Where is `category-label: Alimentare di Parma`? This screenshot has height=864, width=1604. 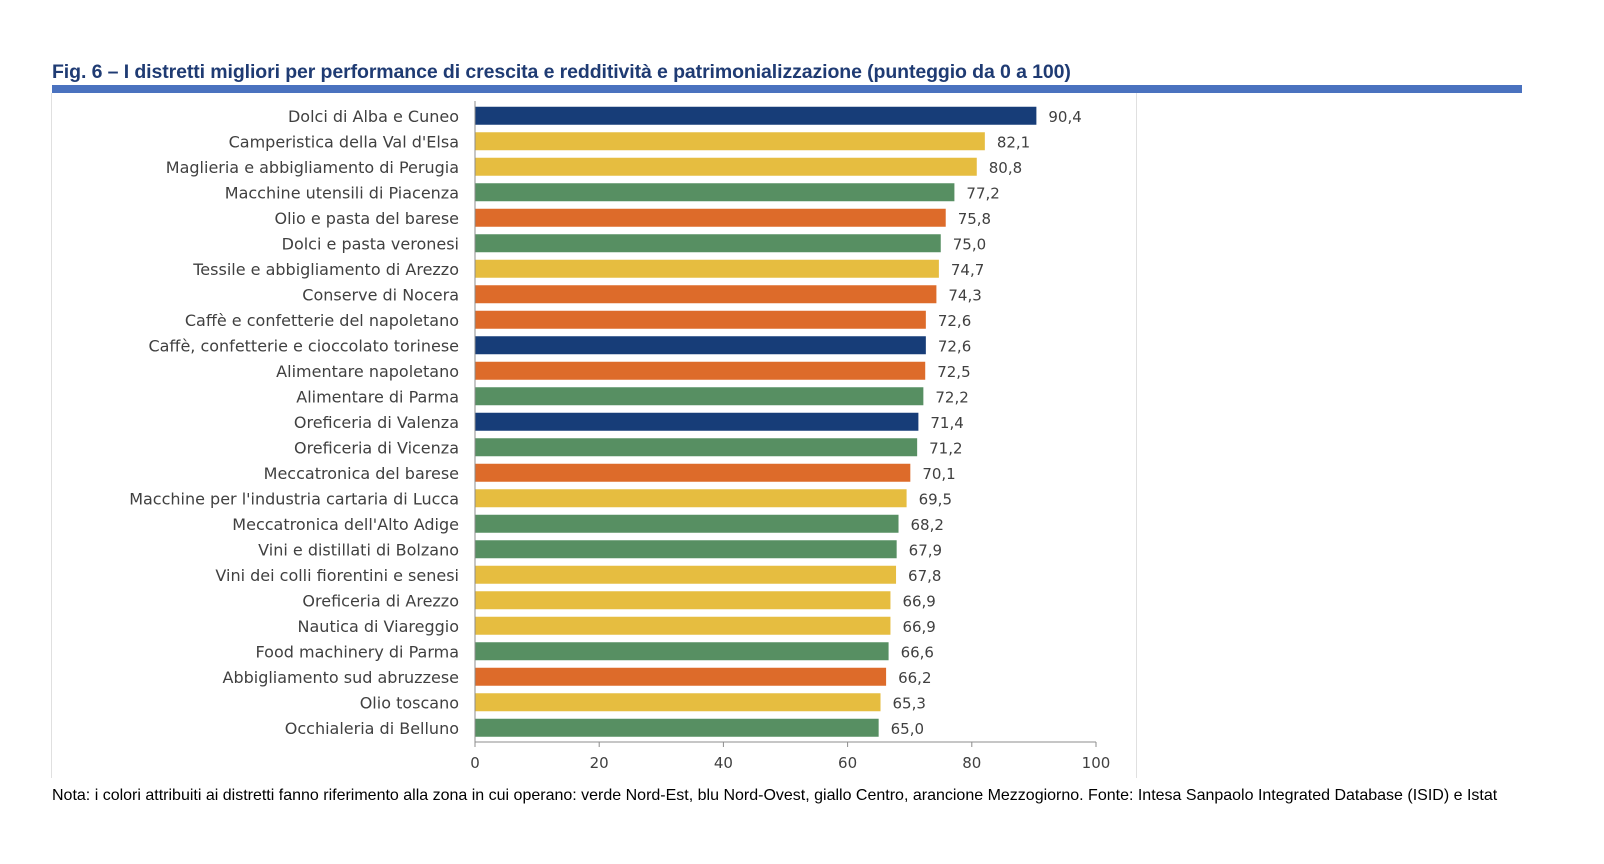
category-label: Alimentare di Parma is located at coordinates (377, 396).